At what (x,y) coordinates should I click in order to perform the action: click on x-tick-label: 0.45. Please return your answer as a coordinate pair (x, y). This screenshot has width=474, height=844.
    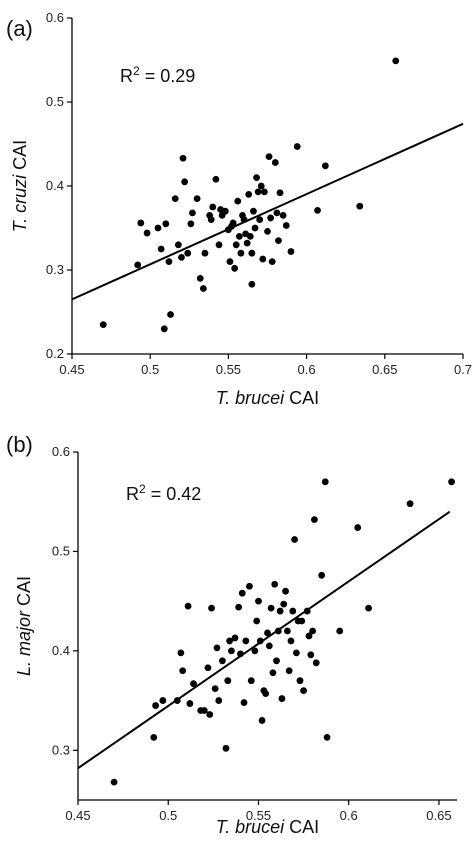
    Looking at the image, I should click on (71, 369).